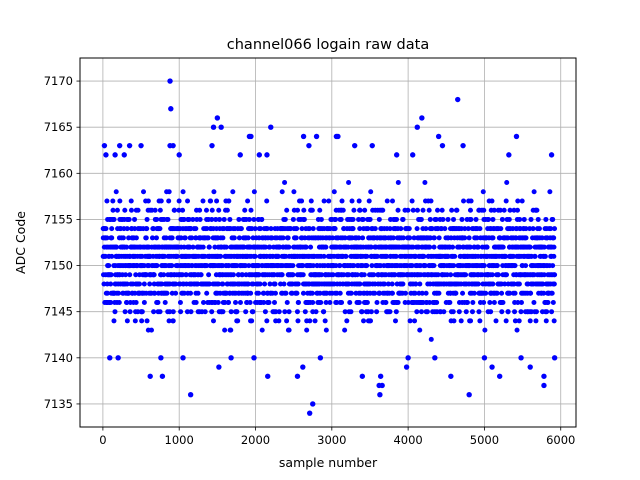 This screenshot has height=480, width=640. Describe the element at coordinates (58, 127) in the screenshot. I see `y-tick-label: 7165` at that location.